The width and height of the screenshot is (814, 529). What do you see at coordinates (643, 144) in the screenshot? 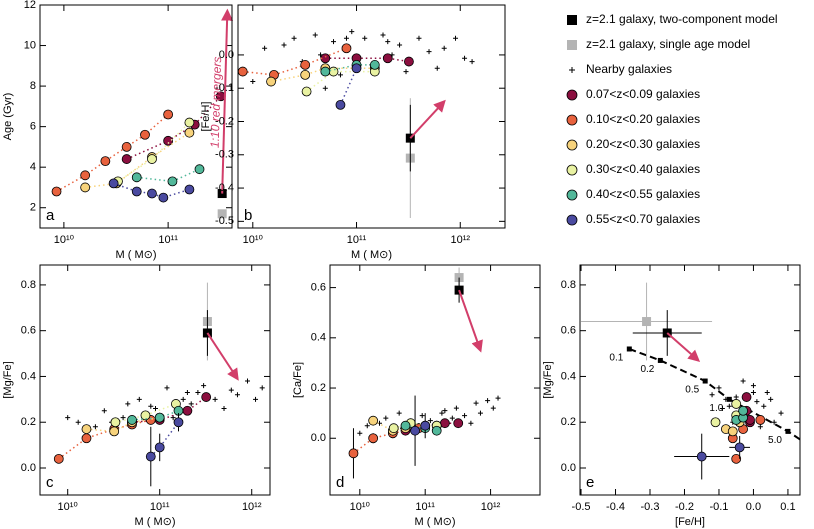
I see `legend-label: 0.20<z<0.30 galaxies` at bounding box center [643, 144].